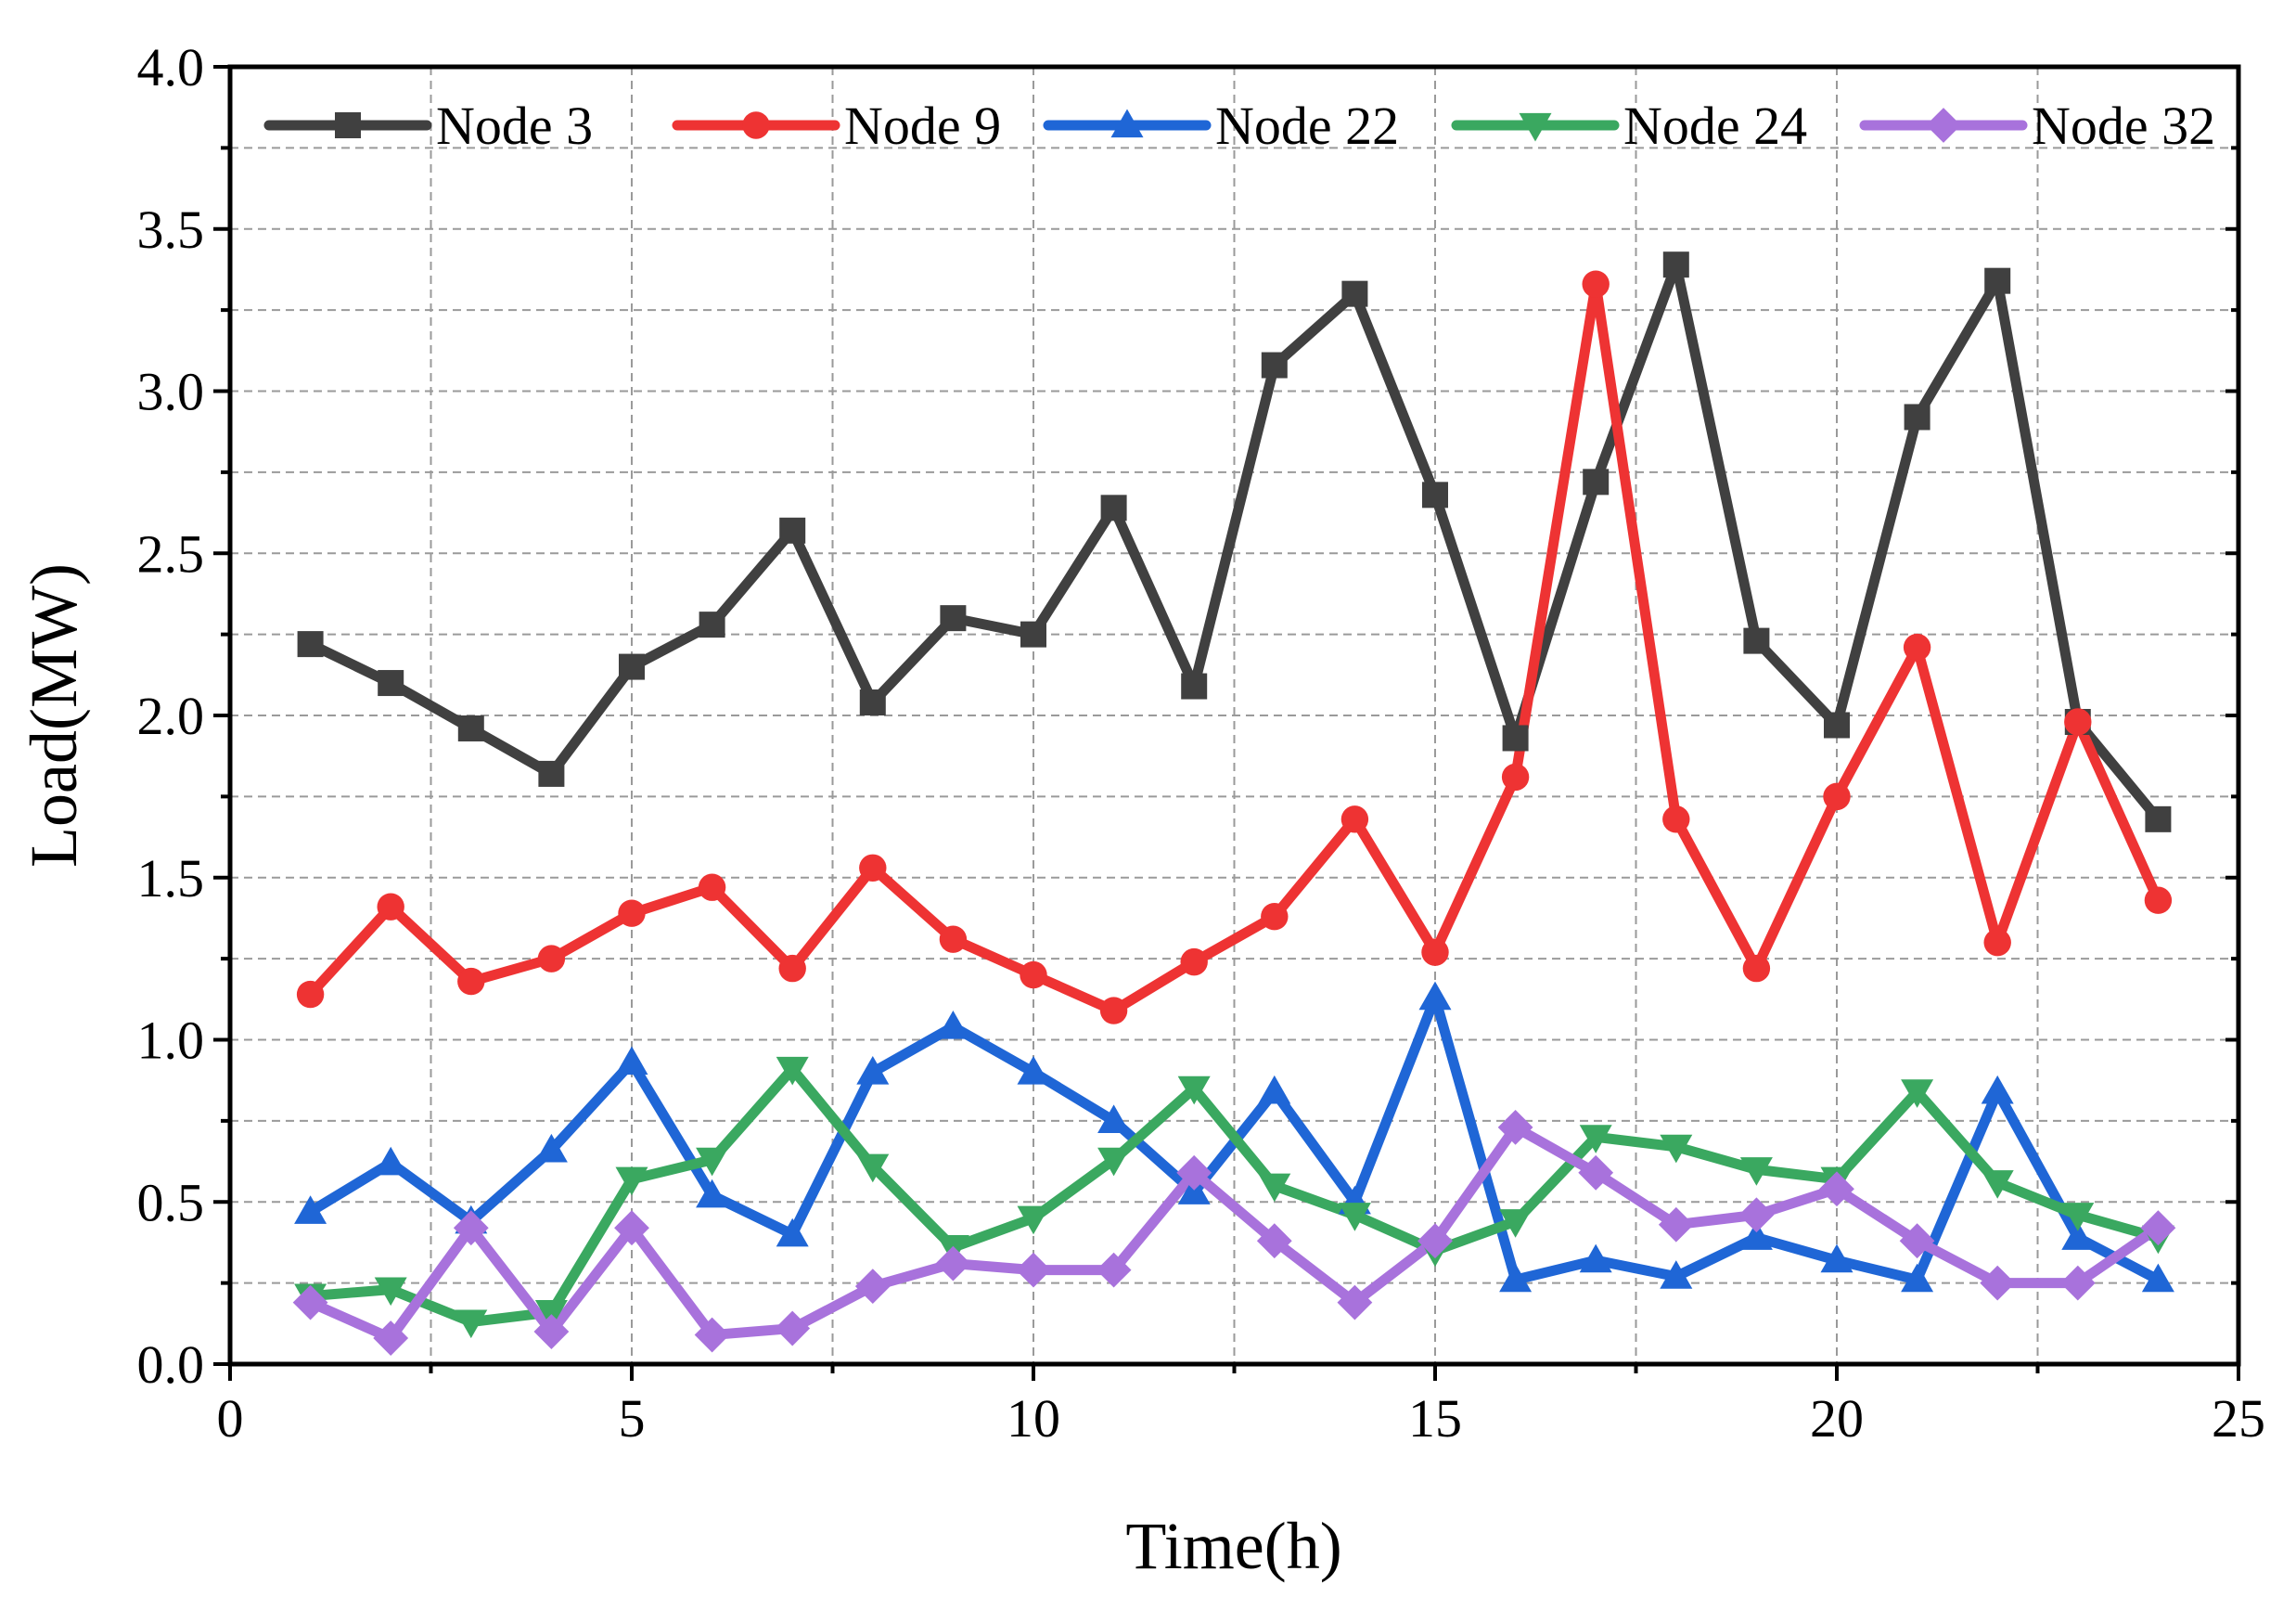  What do you see at coordinates (171, 716) in the screenshot?
I see `y-tick-label: 2.0` at bounding box center [171, 716].